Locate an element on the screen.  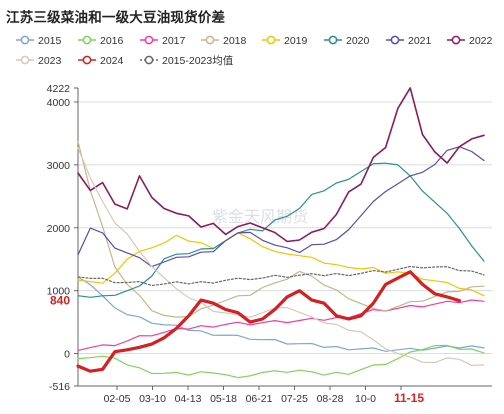
x-tick-label-highlight: 11-15 is located at coordinates (409, 398).